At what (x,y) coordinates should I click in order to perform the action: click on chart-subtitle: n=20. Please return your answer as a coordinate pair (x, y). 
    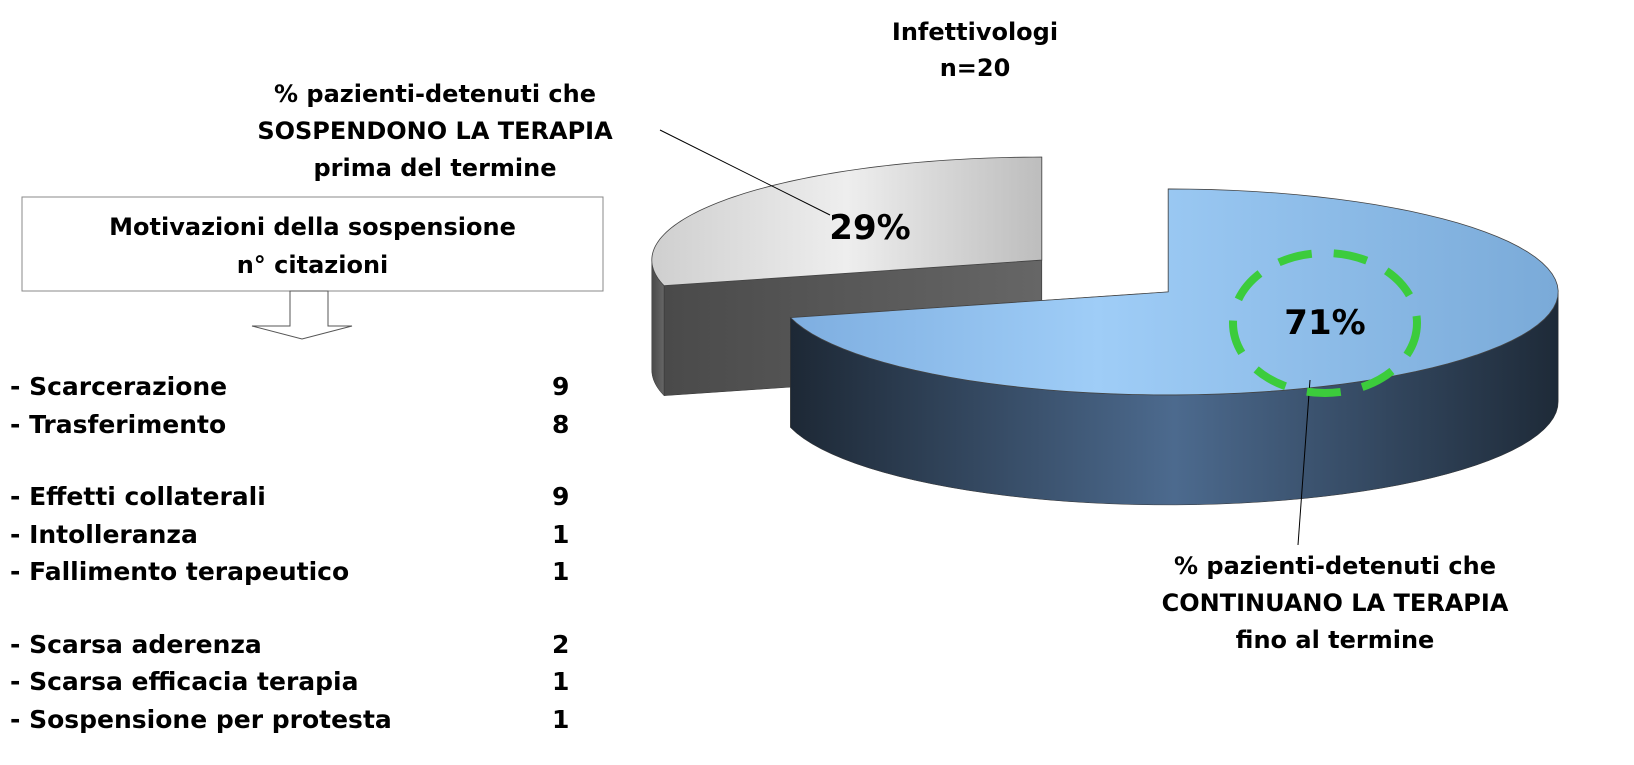
    Looking at the image, I should click on (975, 68).